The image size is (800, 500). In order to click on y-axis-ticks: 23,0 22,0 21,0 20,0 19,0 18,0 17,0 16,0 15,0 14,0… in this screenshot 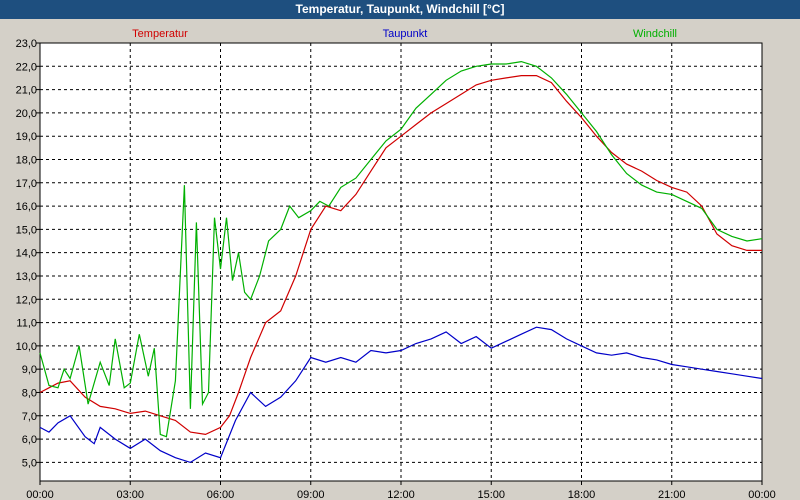, I will do `click(28, 253)`.